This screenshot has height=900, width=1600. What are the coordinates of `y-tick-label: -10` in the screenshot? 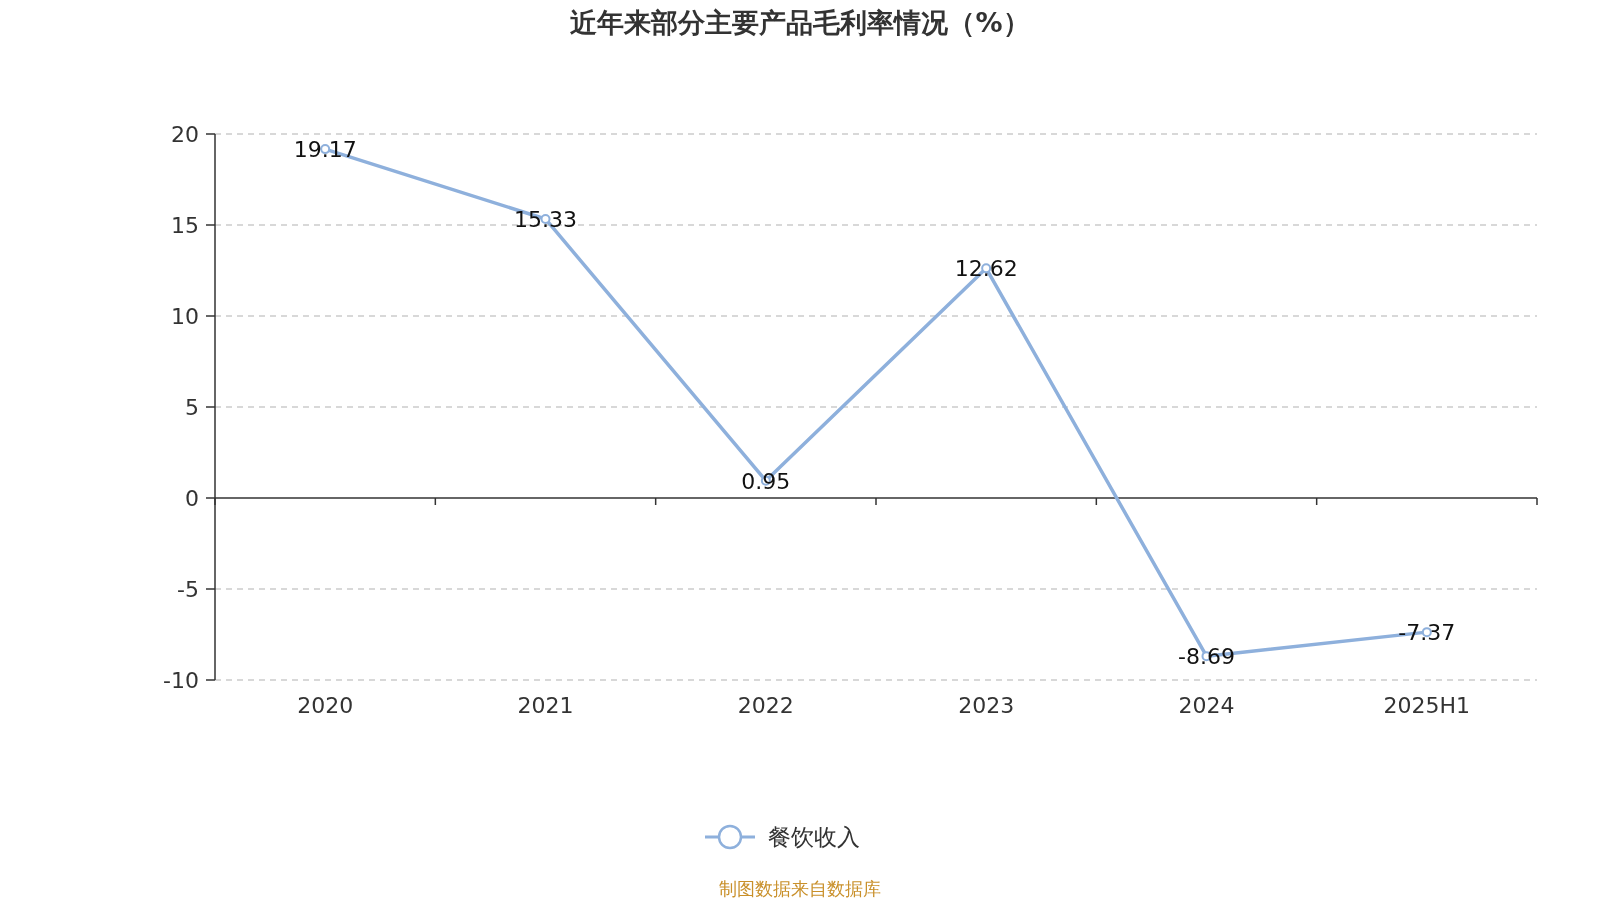 It's located at (181, 680).